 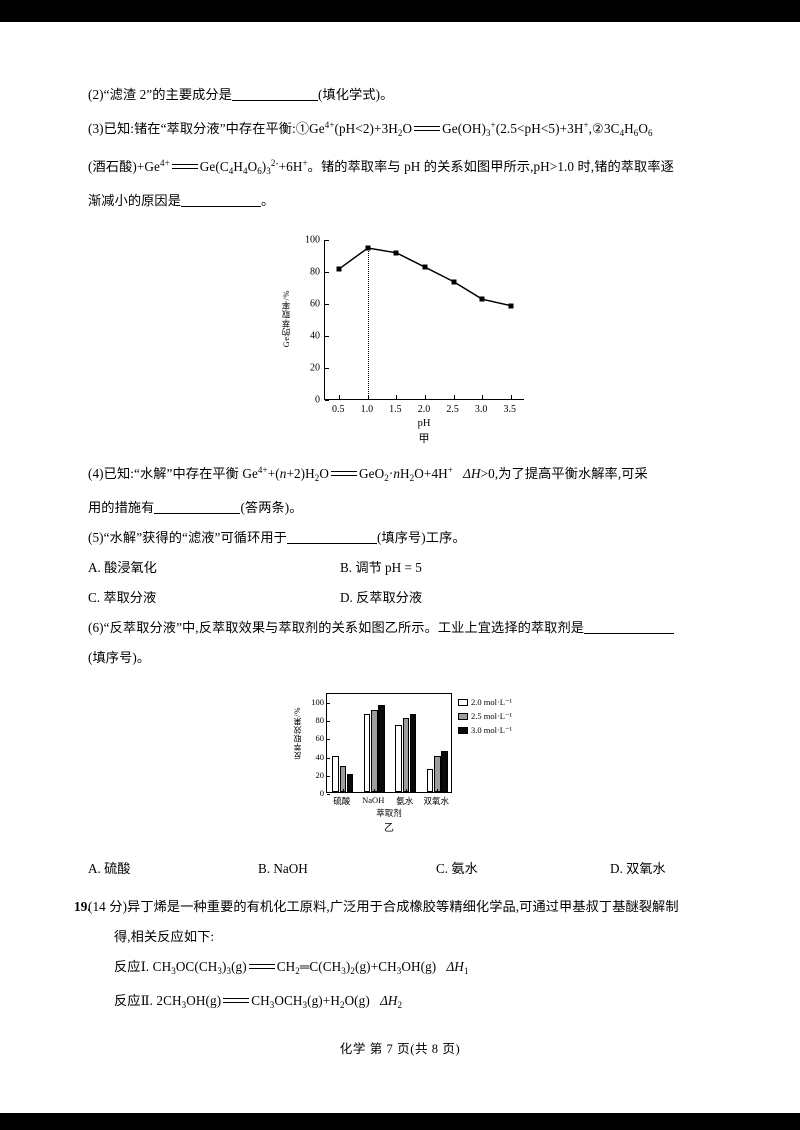 What do you see at coordinates (122, 567) in the screenshot?
I see `option-a: A. 酸浸氧化` at bounding box center [122, 567].